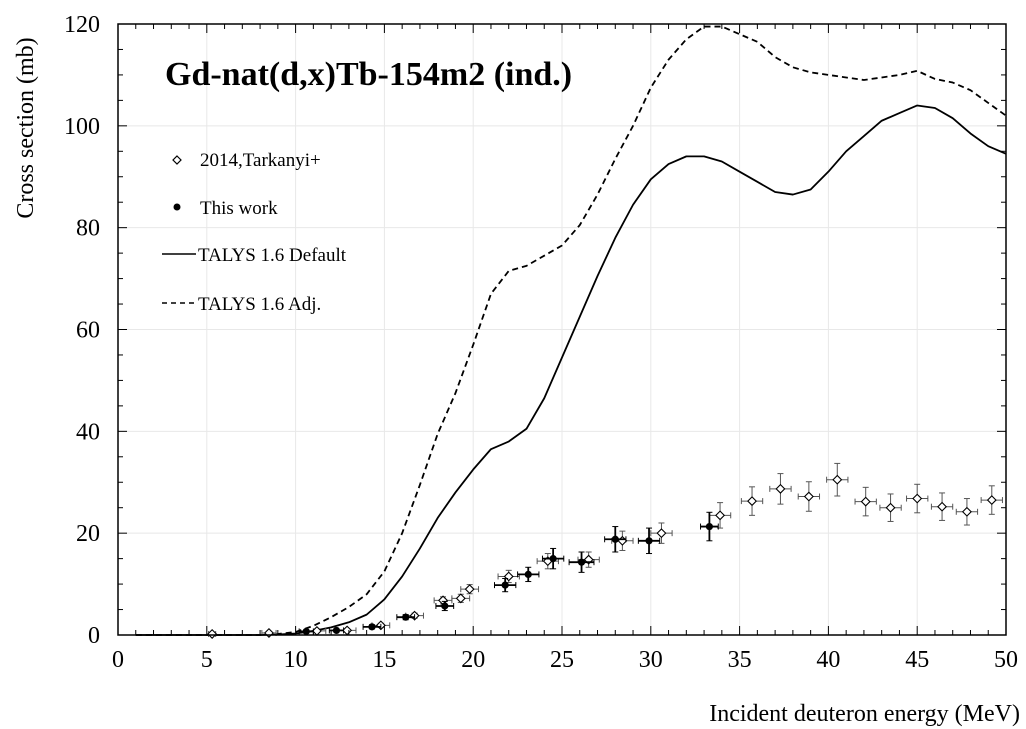  I want to click on y-tick-label: 0, so click(94, 636).